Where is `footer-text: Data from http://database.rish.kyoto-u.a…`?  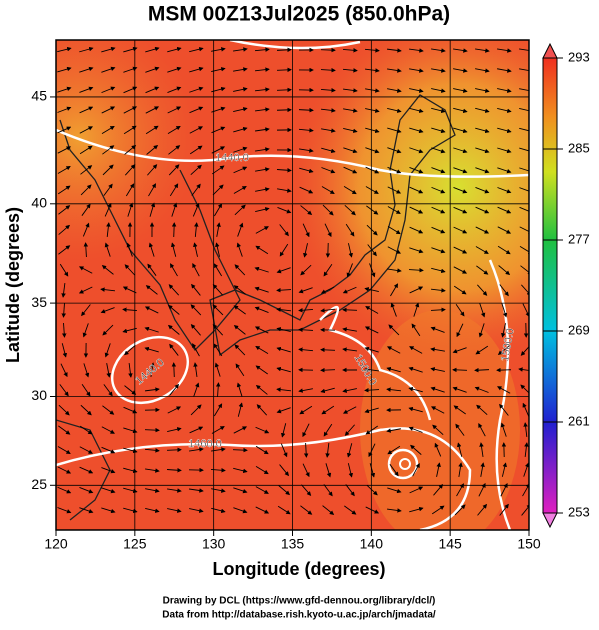 footer-text: Data from http://database.rish.kyoto-u.a… is located at coordinates (299, 615).